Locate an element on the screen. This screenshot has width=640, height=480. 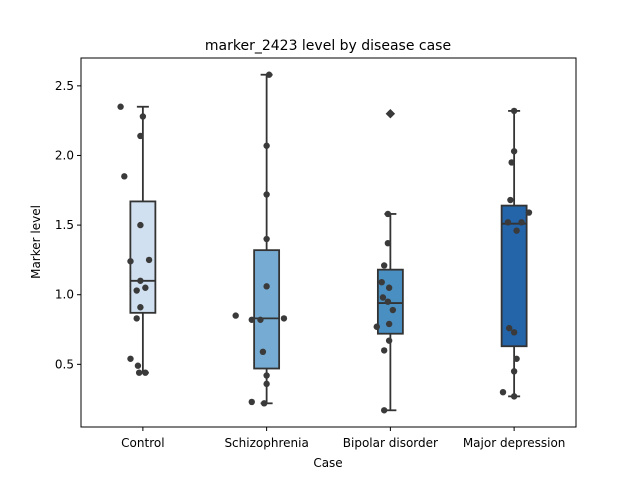
y-tick-label: 1.5 is located at coordinates (64, 225).